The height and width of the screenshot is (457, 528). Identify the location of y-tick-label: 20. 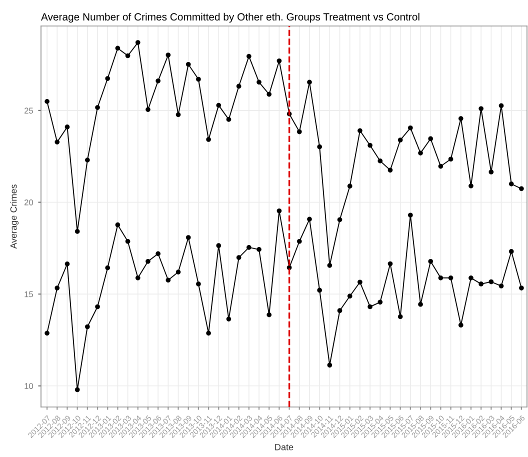
(29, 202).